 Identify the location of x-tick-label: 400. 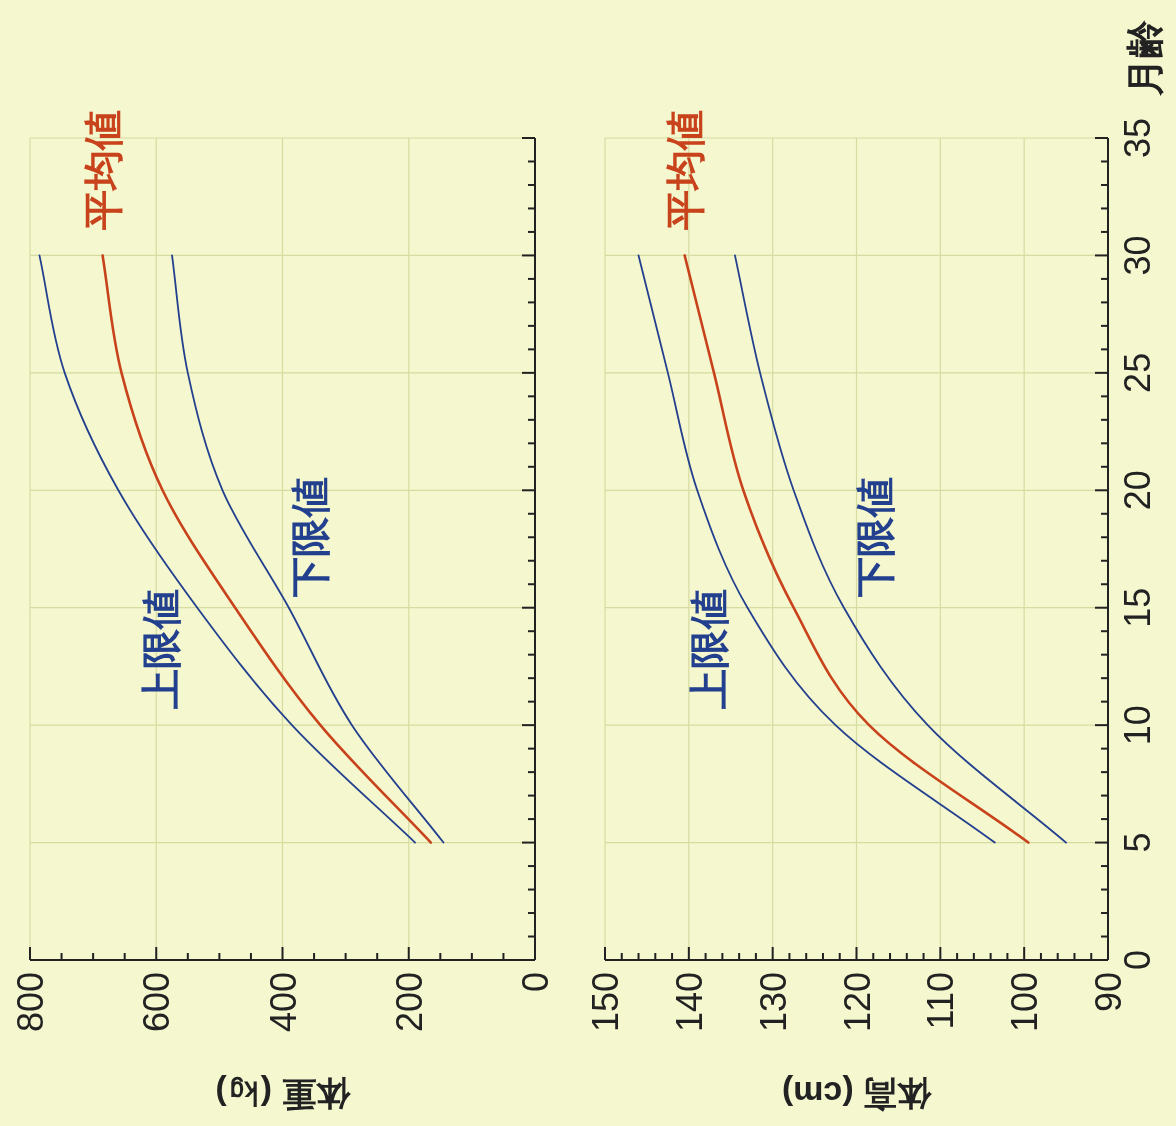
(283, 1002).